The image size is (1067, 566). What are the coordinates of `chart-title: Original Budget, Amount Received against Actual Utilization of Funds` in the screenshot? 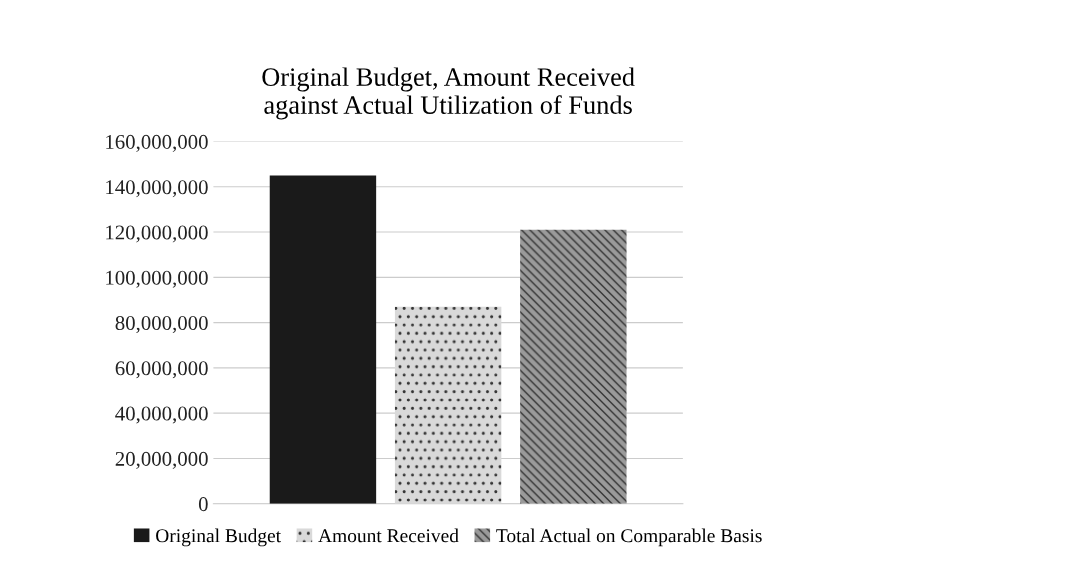 It's located at (448, 93).